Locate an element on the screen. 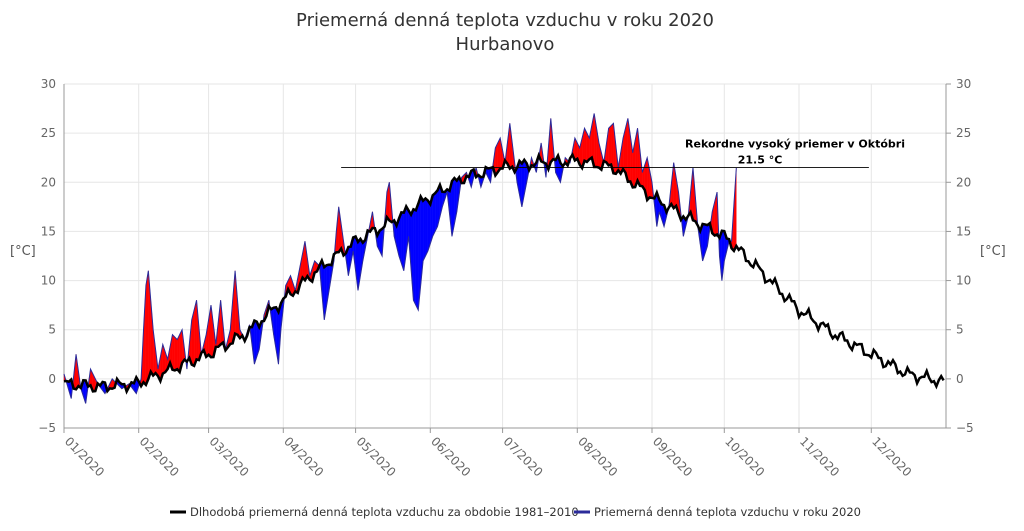 The height and width of the screenshot is (531, 1024). y-axis-label-left: [°C] is located at coordinates (23, 251).